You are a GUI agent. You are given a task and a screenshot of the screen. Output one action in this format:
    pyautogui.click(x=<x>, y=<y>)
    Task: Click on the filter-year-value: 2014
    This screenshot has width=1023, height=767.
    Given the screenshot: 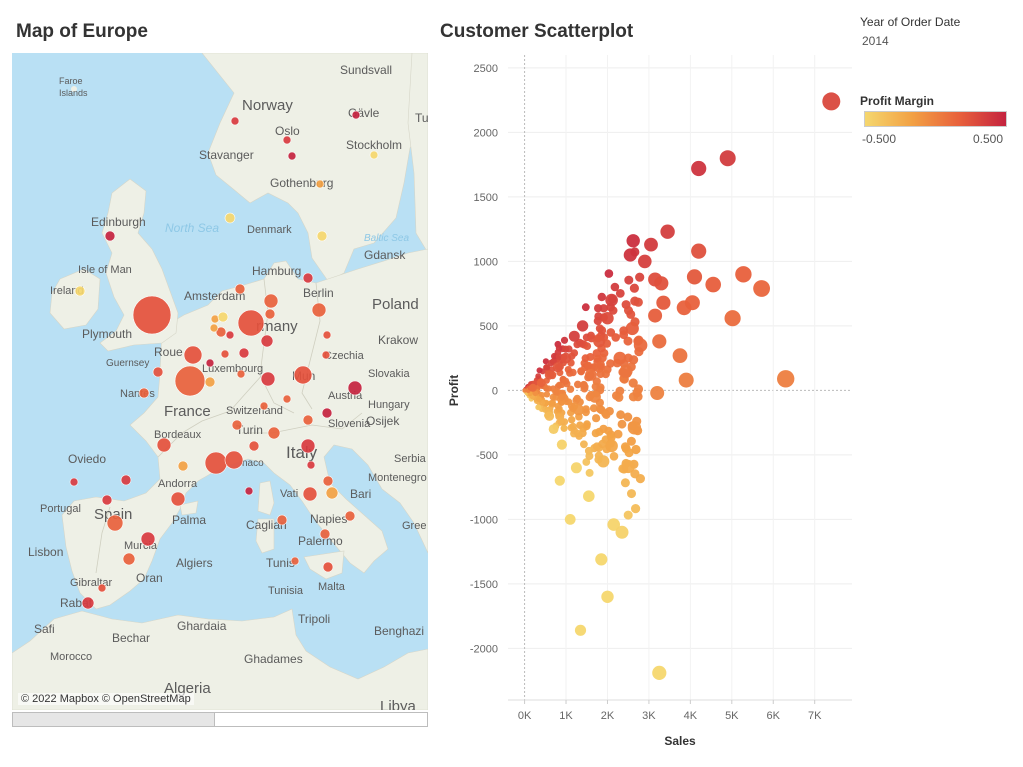 What is the action you would take?
    pyautogui.click(x=875, y=41)
    